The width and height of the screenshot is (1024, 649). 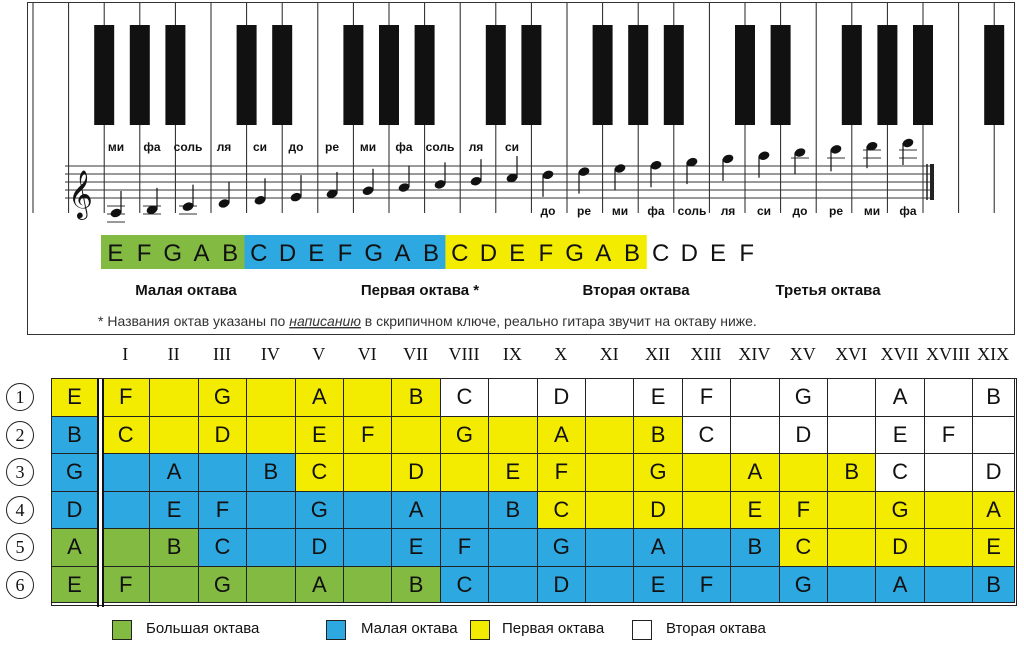 I want to click on nut-line, so click(x=103, y=493).